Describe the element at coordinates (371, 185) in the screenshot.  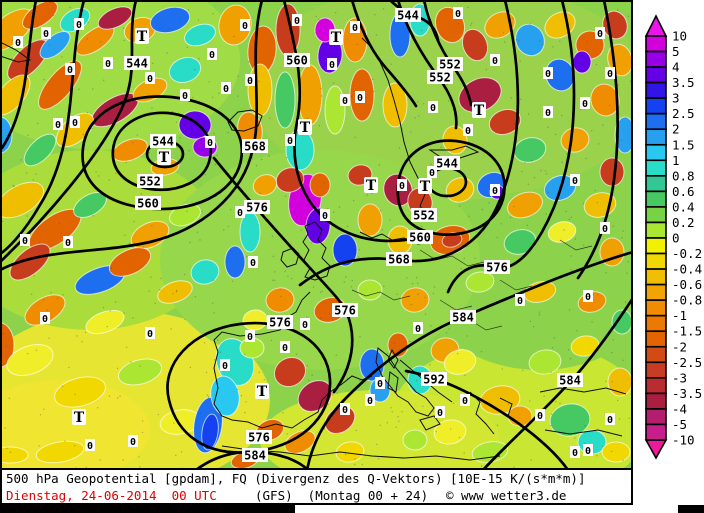
I see `low-marker-box` at that location.